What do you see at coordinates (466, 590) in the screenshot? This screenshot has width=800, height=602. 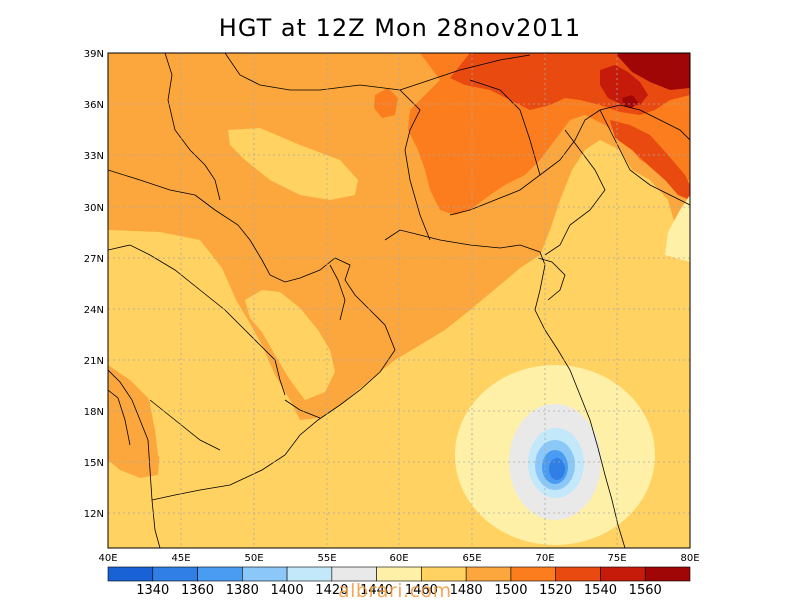 I see `colorbar-label: 1480` at bounding box center [466, 590].